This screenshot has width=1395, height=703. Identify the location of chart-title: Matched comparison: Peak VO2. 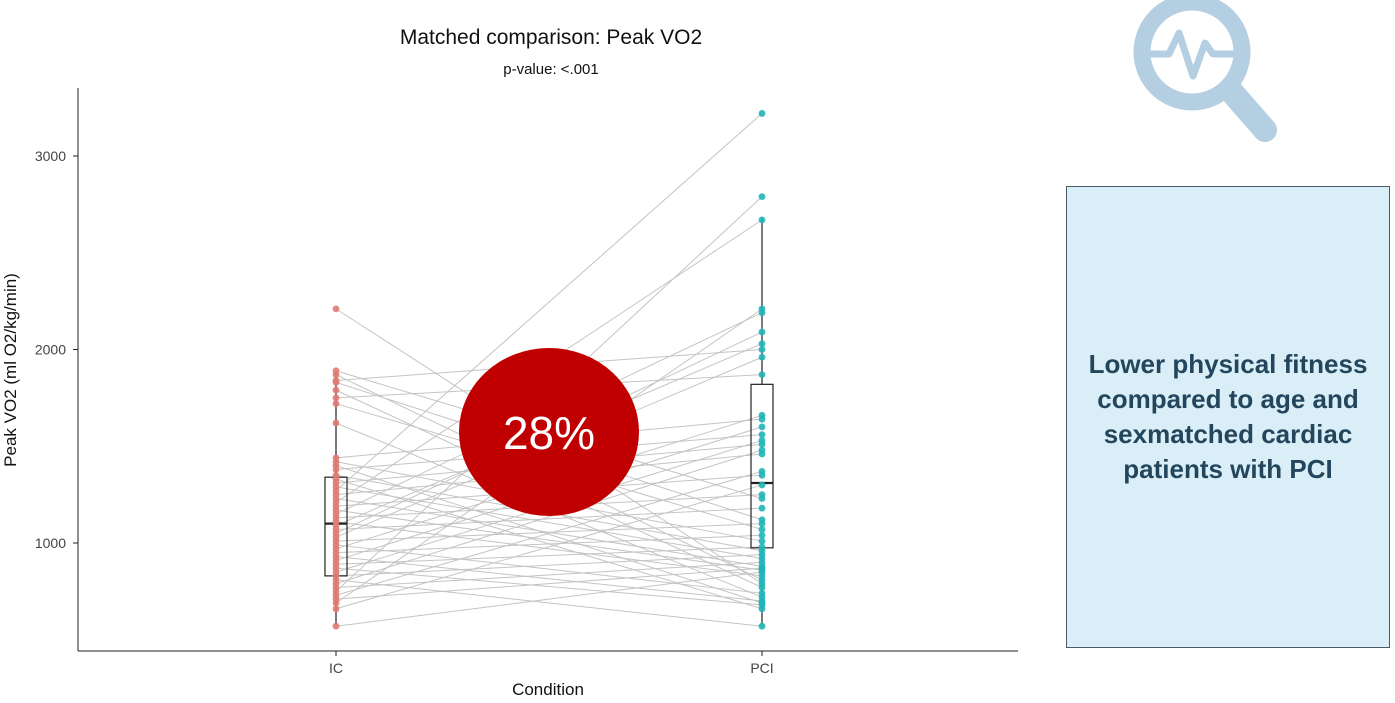
(551, 37).